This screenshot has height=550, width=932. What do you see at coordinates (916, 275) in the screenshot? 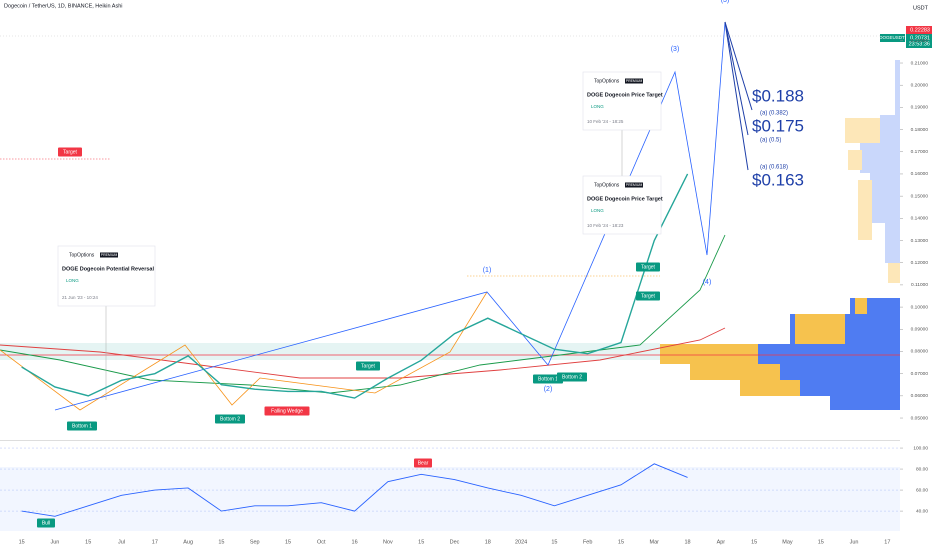
I see `price-axis` at bounding box center [916, 275].